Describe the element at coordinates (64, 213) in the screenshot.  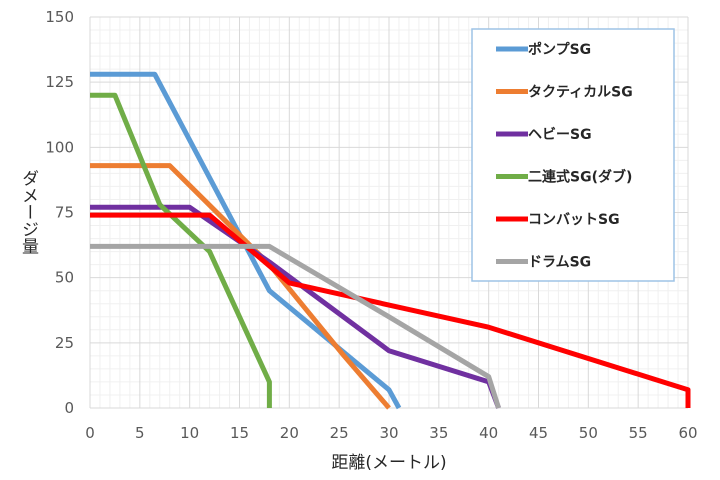
I see `y-tick-label: 75` at that location.